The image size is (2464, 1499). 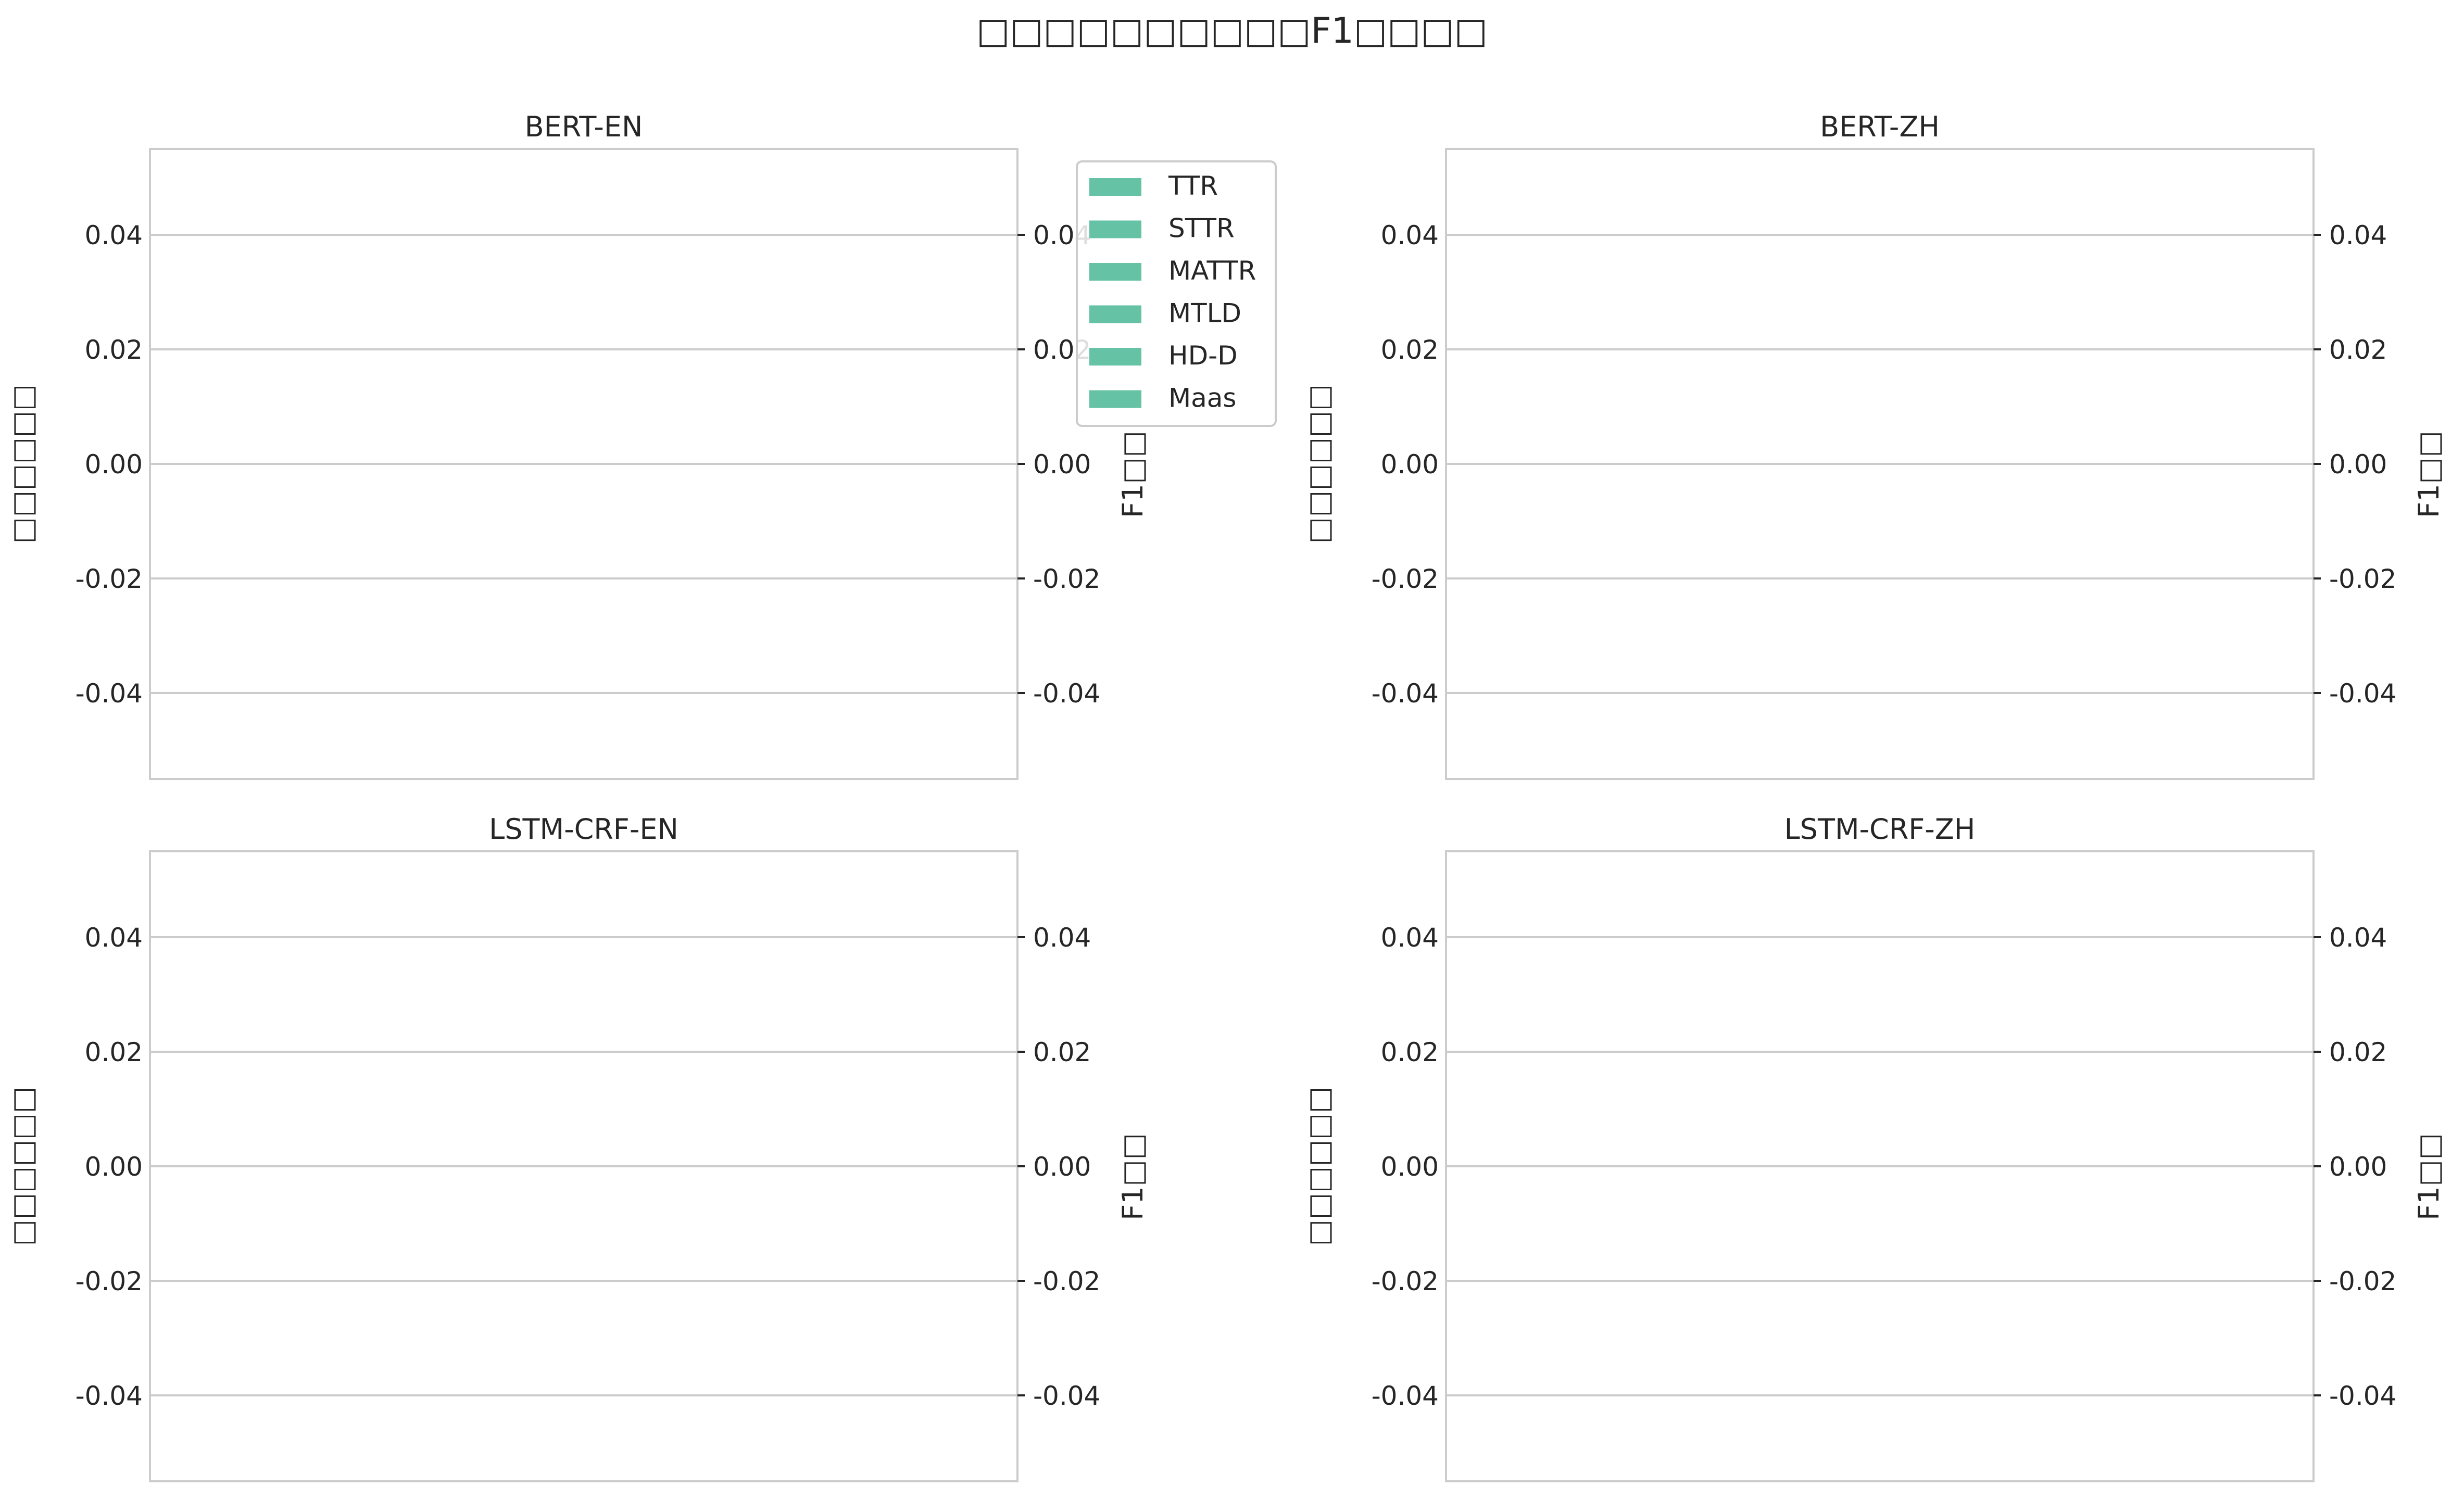 I want to click on subplot-title: LSTM-CRF-ZH, so click(x=1880, y=830).